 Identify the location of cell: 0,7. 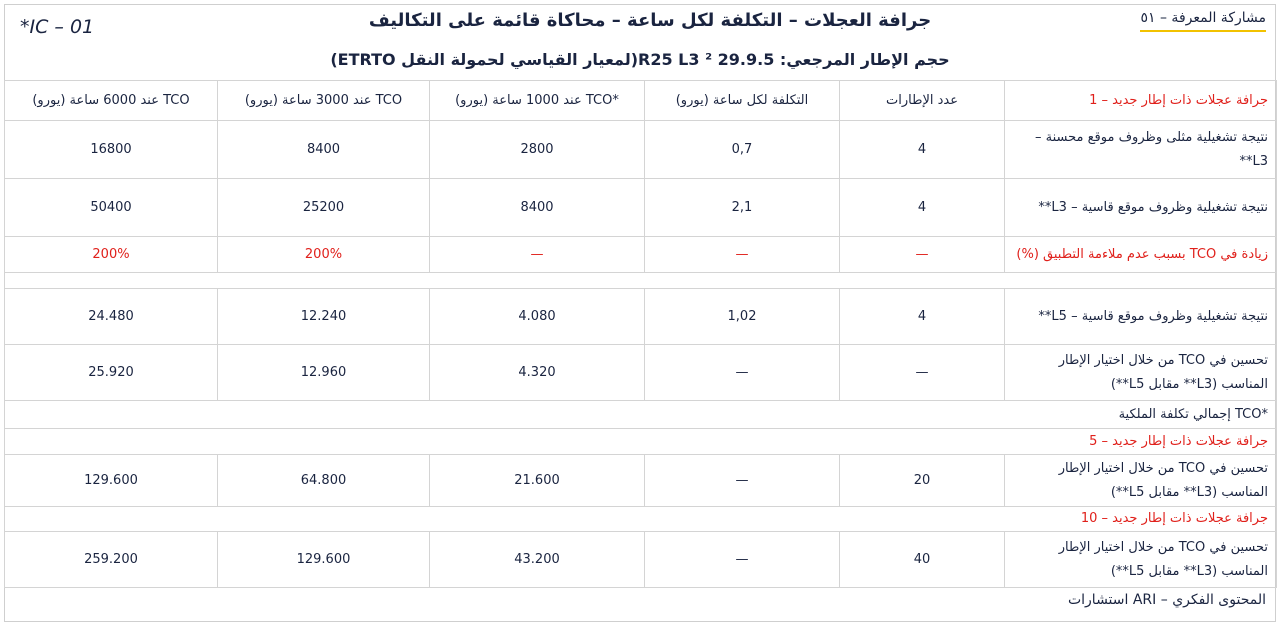
(742, 149).